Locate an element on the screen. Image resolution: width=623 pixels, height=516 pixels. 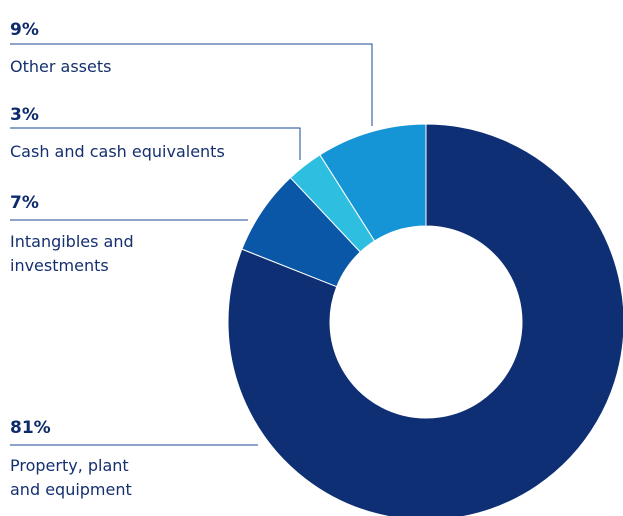
pct-label-cash-and-cash-equivalents: 3% is located at coordinates (24, 115).